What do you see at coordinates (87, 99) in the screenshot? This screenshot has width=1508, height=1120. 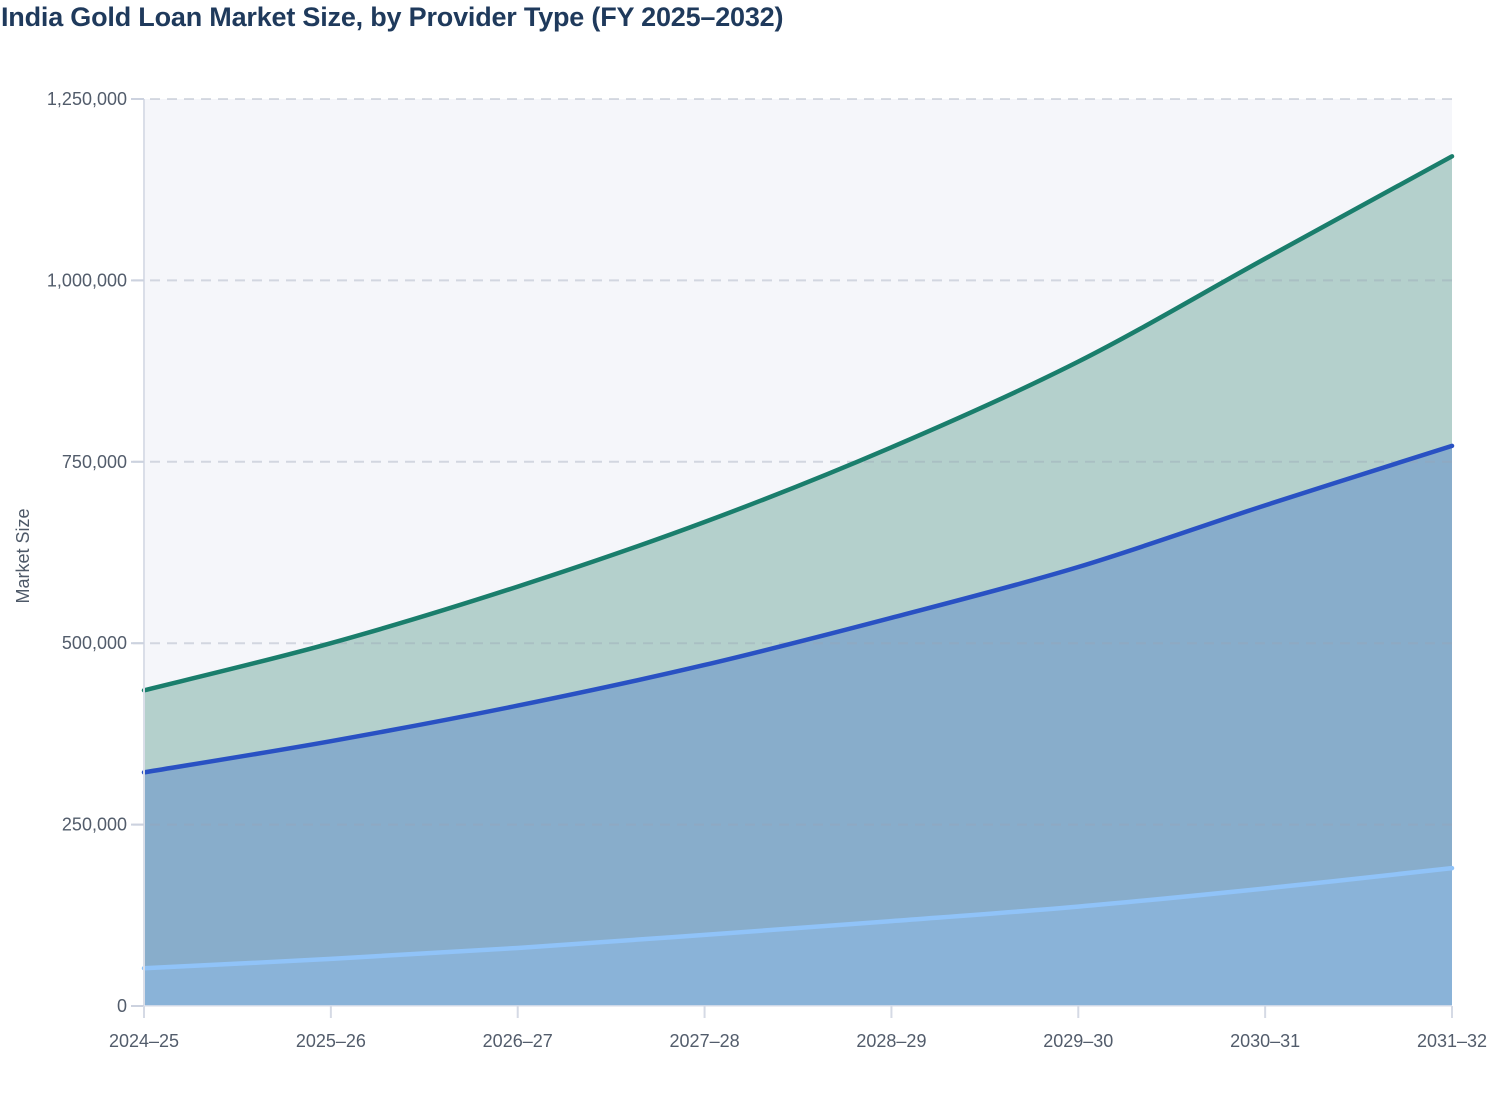 I see `y-tick-label: 1,250,000` at bounding box center [87, 99].